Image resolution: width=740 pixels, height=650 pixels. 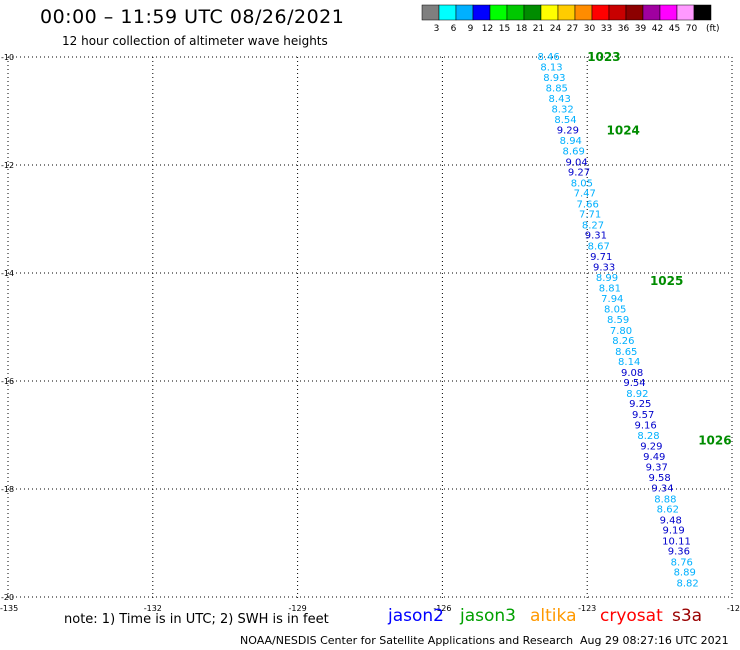 I want to click on wave-height-point: 7.80, so click(x=621, y=331).